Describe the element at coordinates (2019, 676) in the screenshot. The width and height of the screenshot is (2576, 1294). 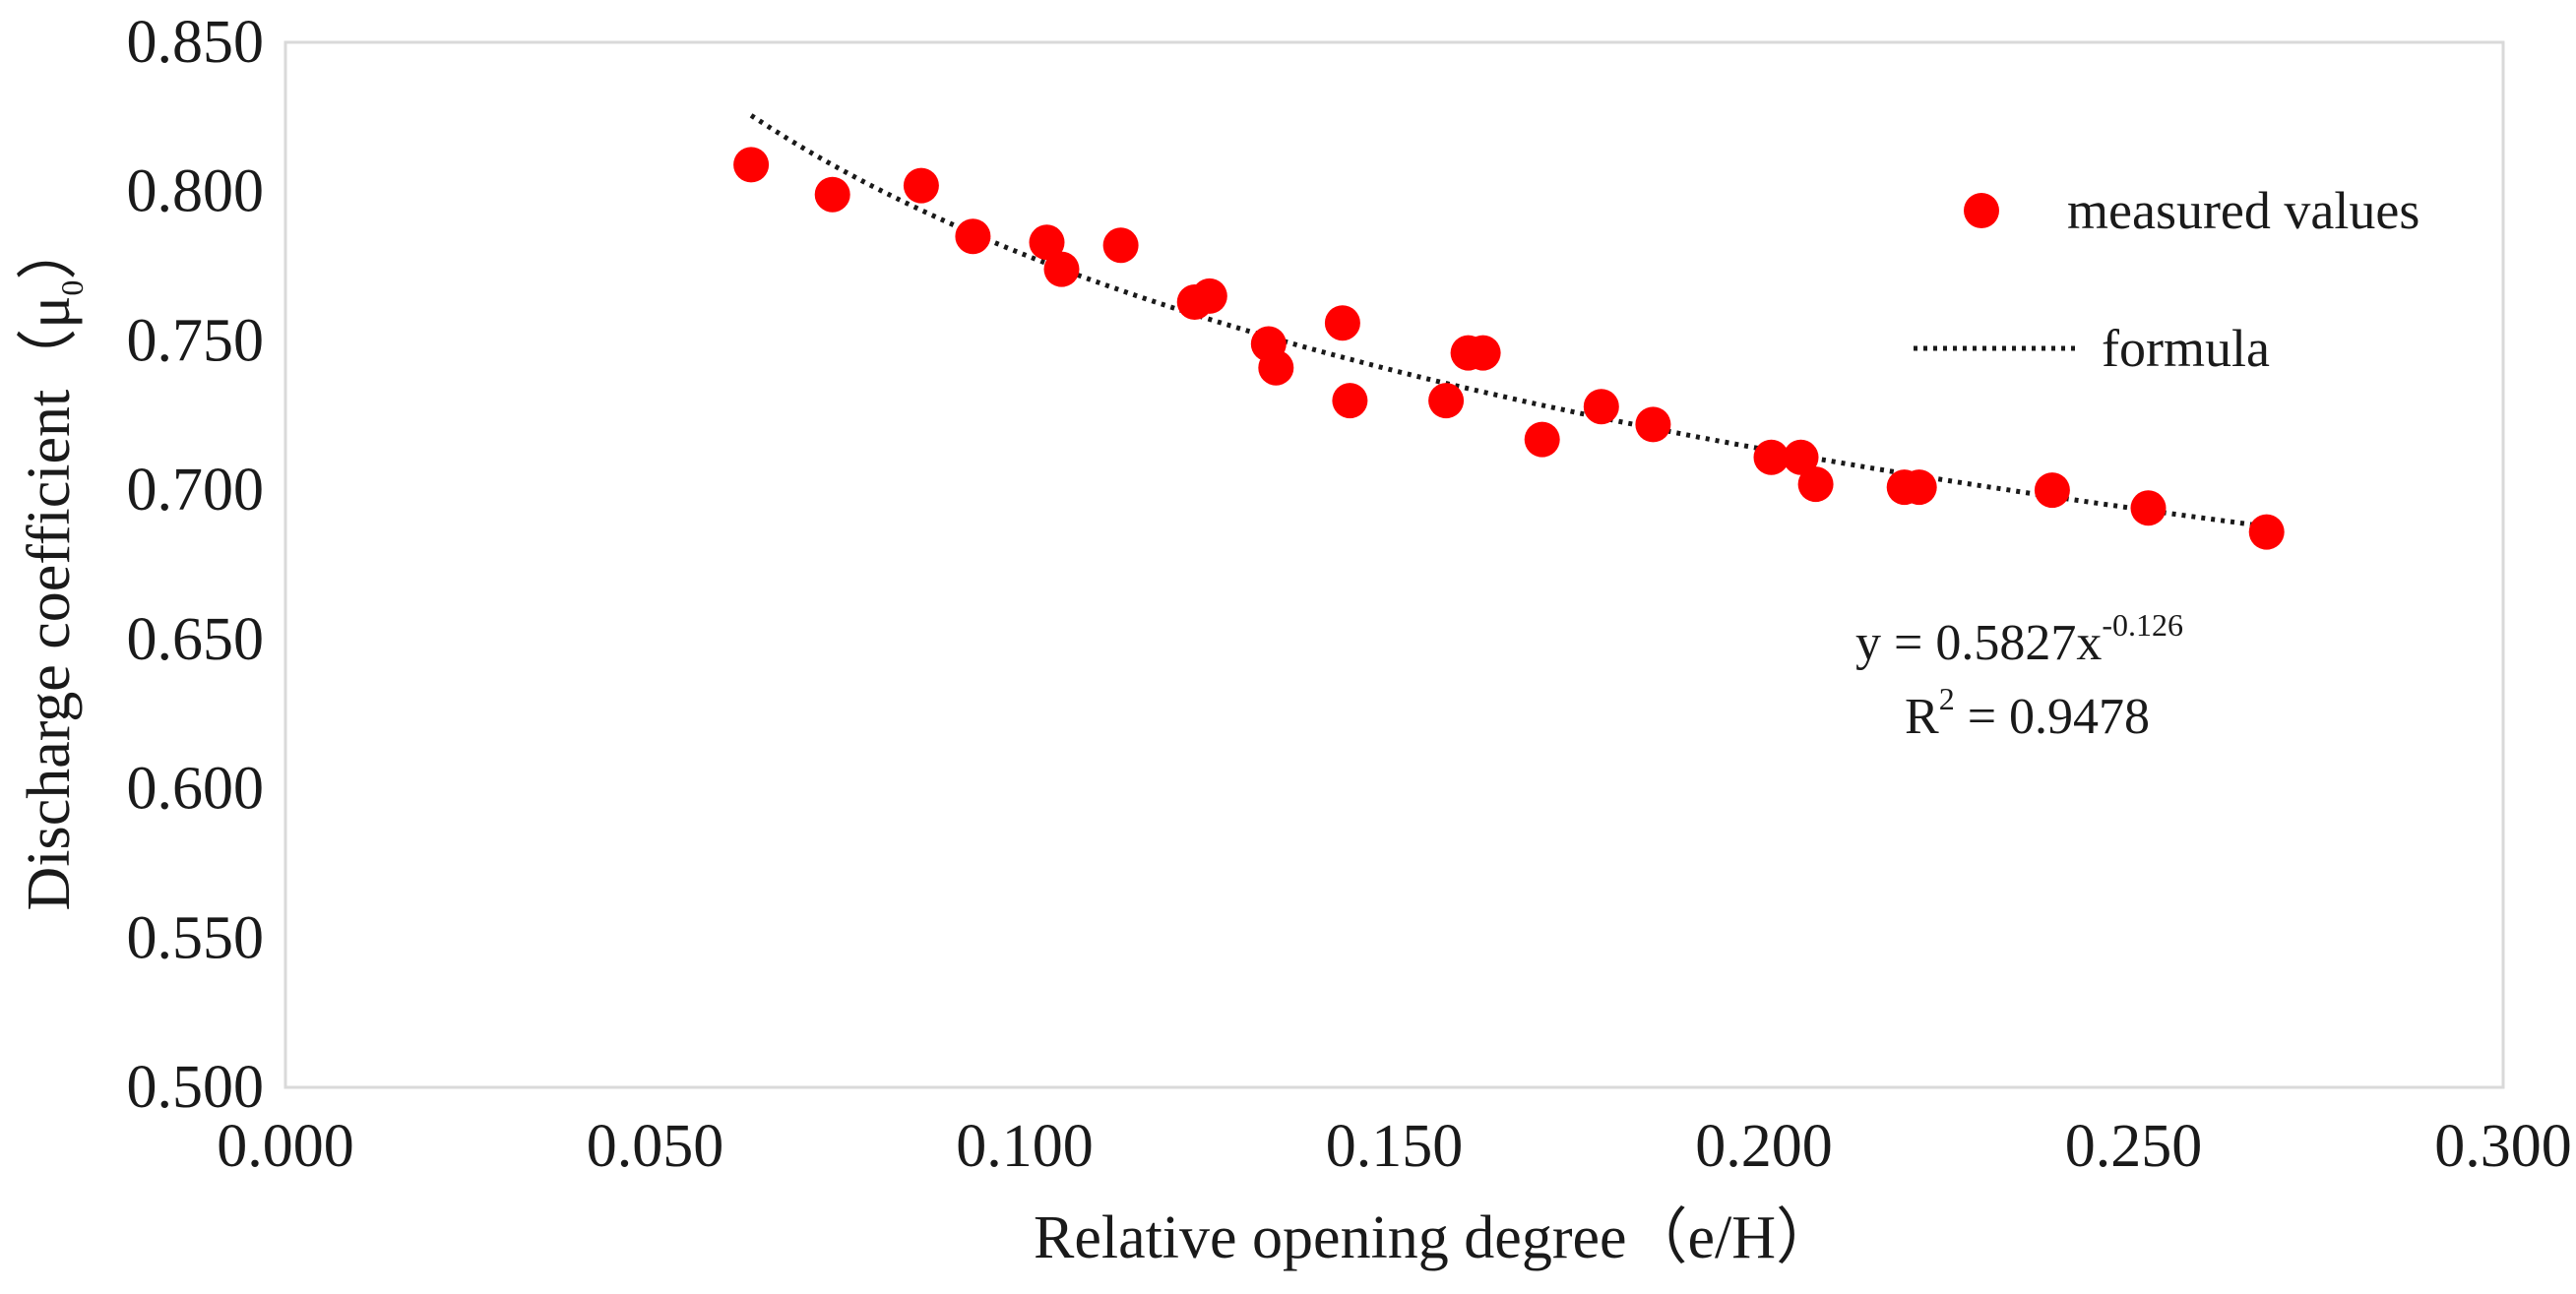
I see `regression-annotation: y = 0.5827x-0.126 R2 = 0.9478` at that location.